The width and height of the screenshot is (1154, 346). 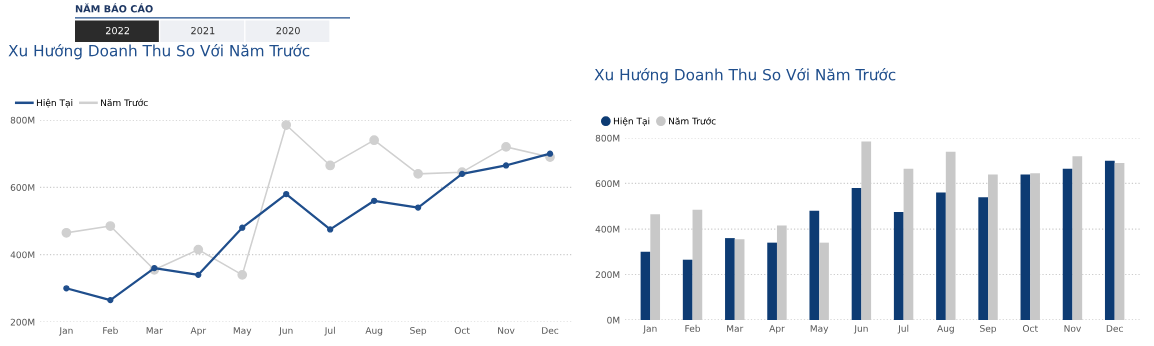 What do you see at coordinates (114, 8) in the screenshot?
I see `text: NĂM BÁO CÁO` at bounding box center [114, 8].